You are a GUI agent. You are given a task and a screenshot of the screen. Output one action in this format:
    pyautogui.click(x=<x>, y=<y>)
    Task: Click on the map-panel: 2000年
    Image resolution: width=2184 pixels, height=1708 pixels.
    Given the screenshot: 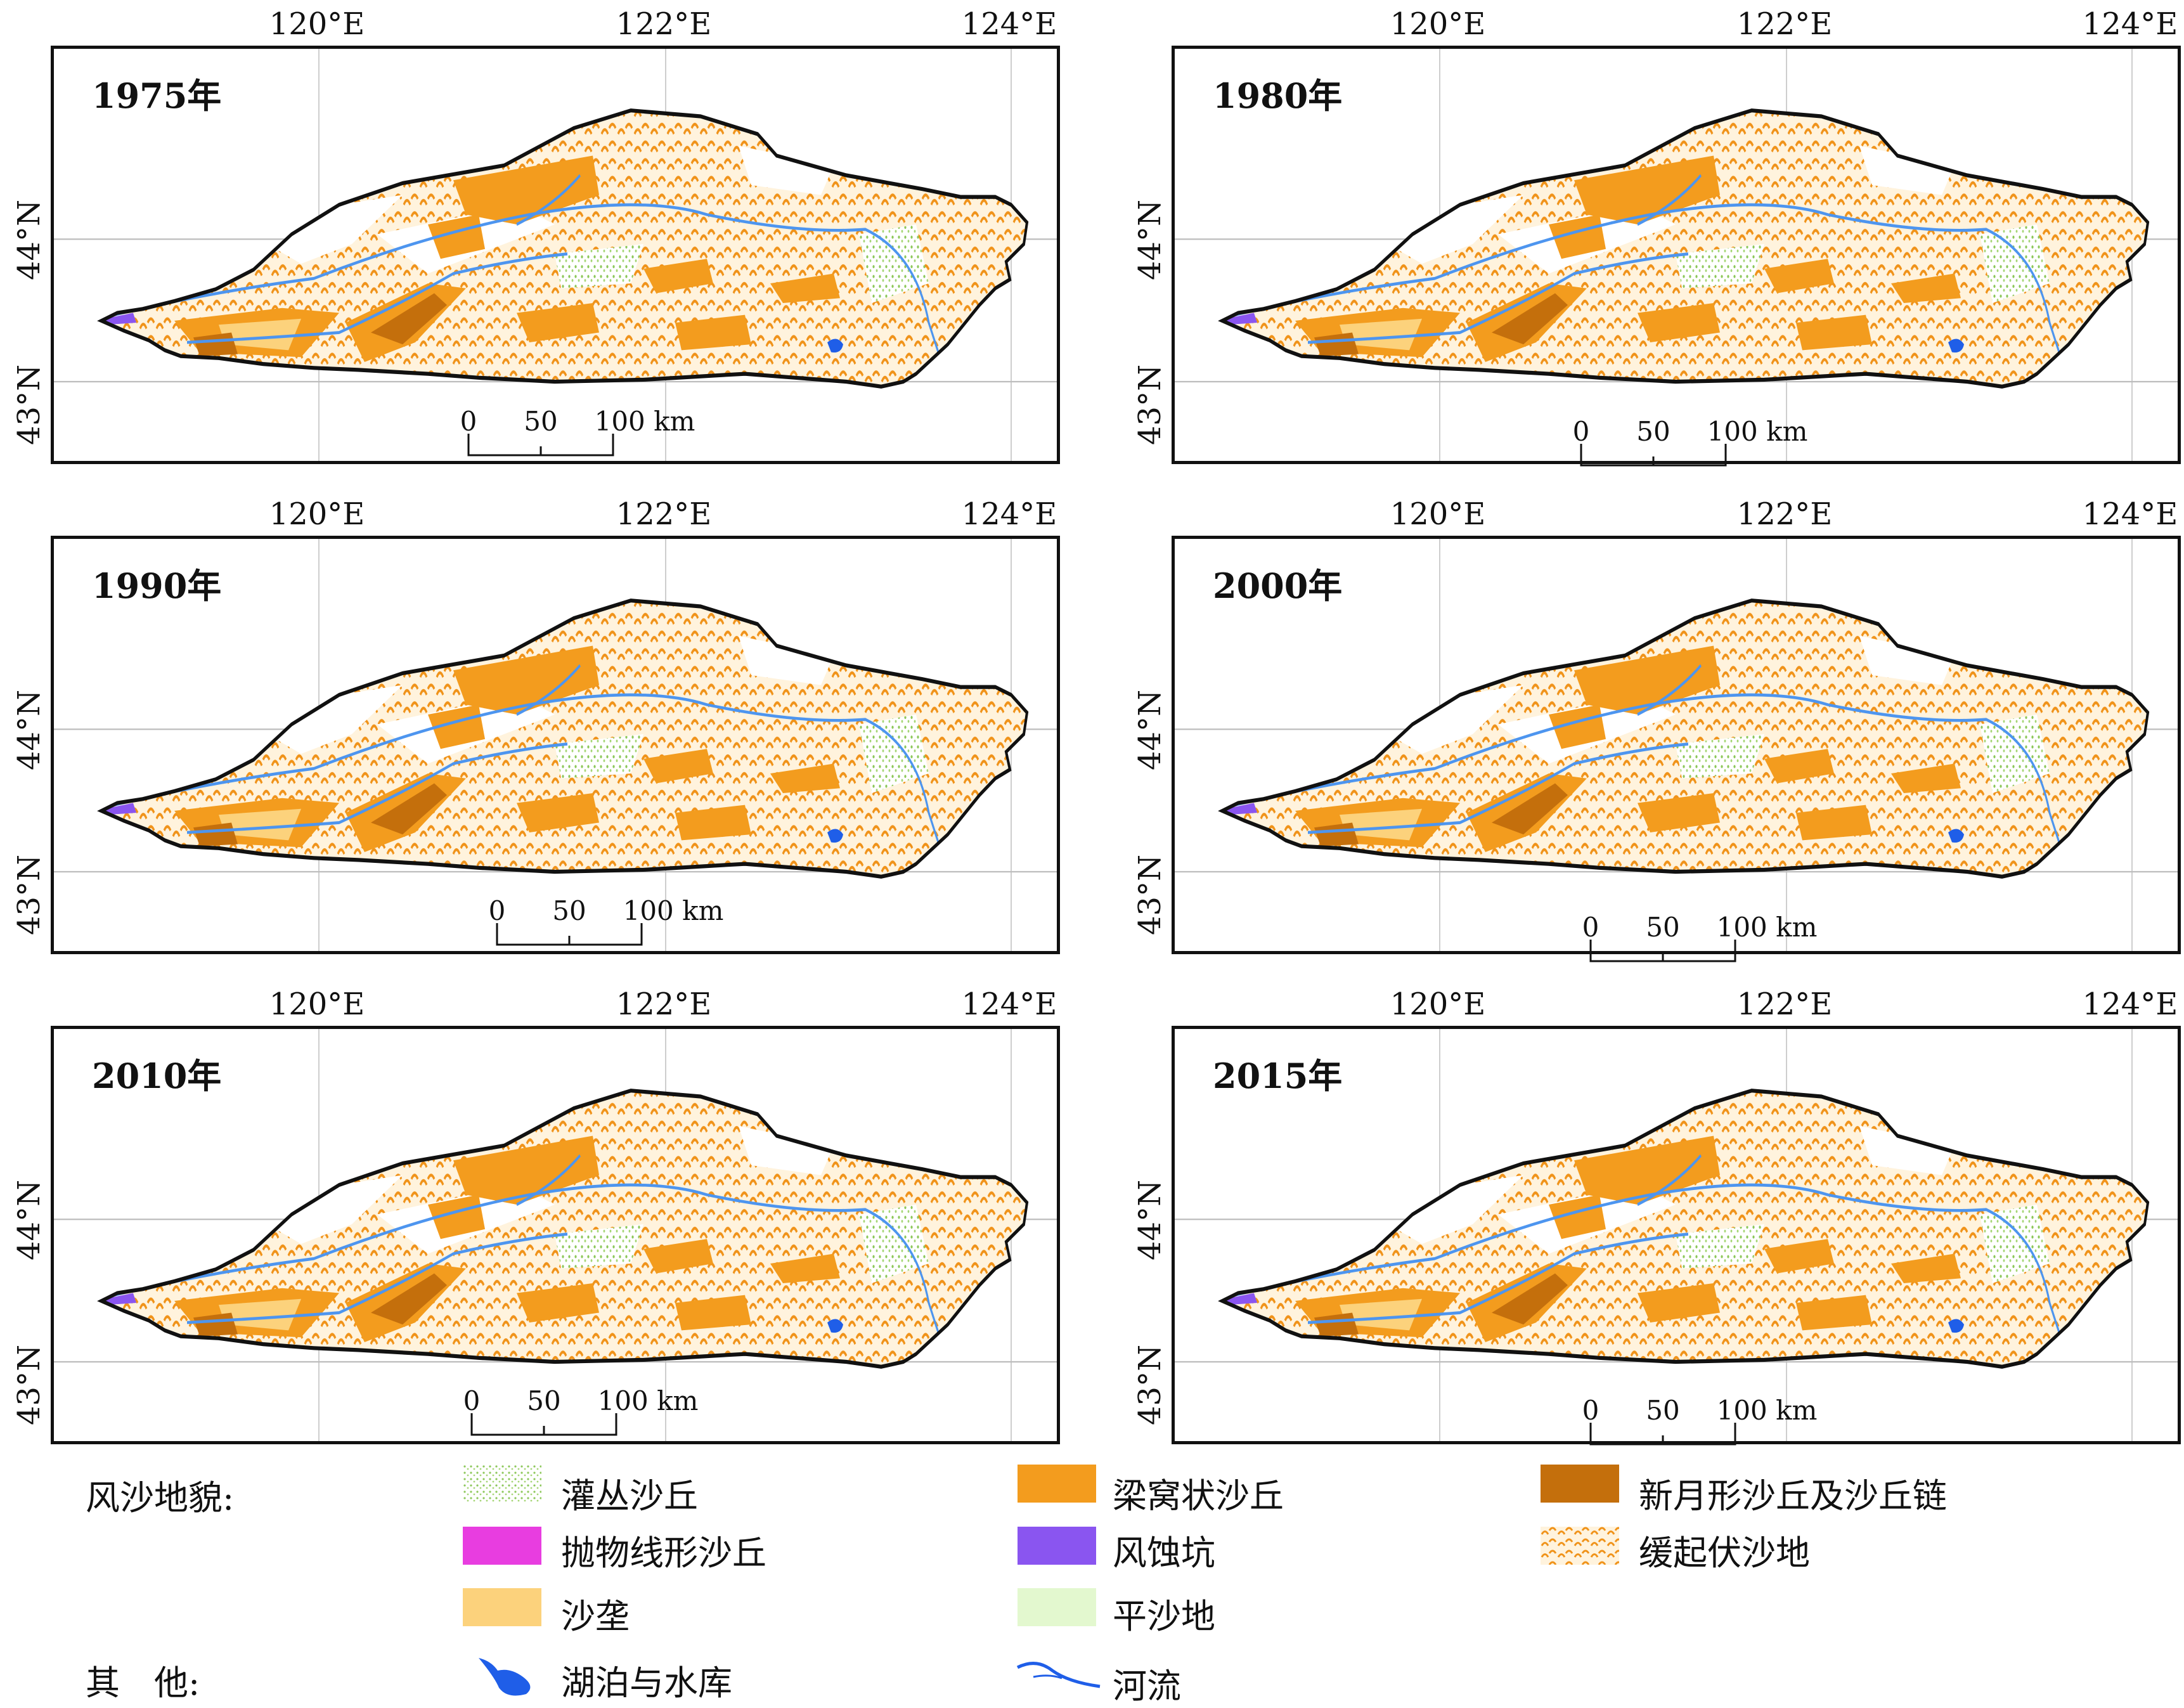 What is the action you would take?
    pyautogui.click(x=1676, y=745)
    